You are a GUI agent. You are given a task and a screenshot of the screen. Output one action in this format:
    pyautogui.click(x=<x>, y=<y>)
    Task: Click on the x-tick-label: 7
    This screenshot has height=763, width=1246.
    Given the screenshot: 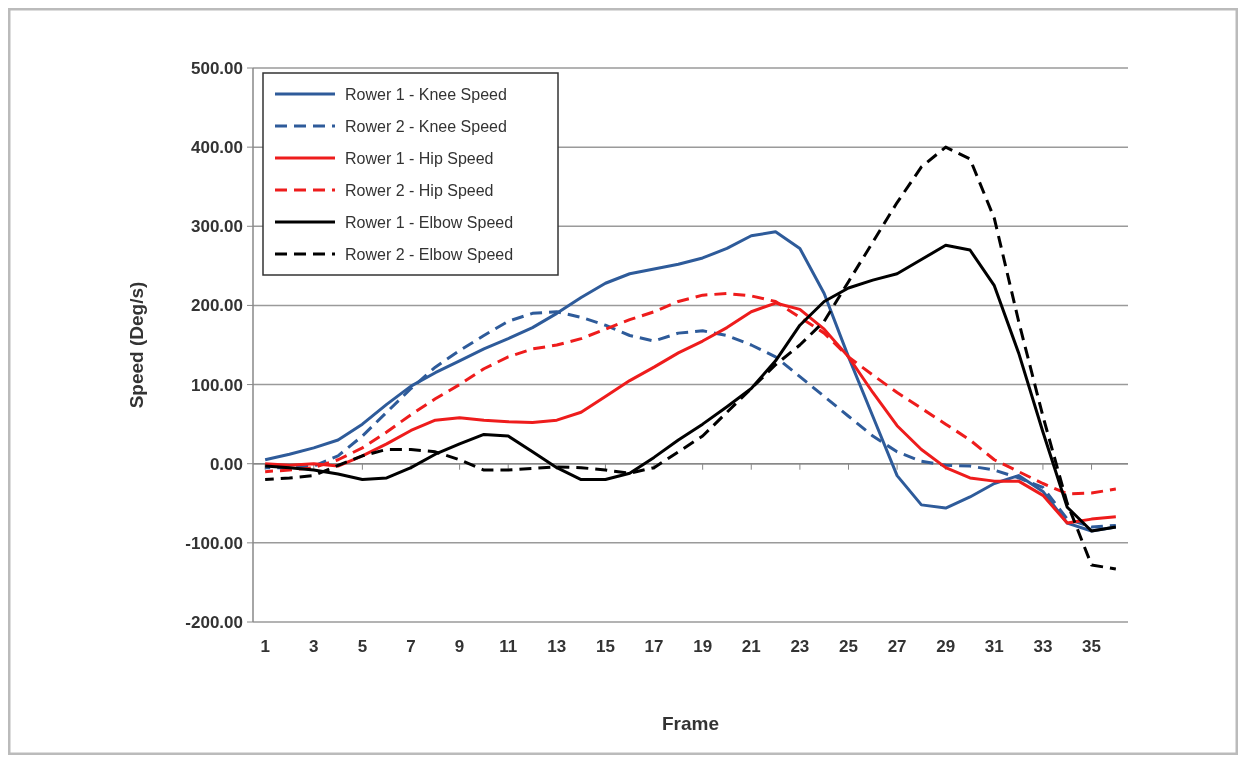 What is the action you would take?
    pyautogui.click(x=411, y=646)
    